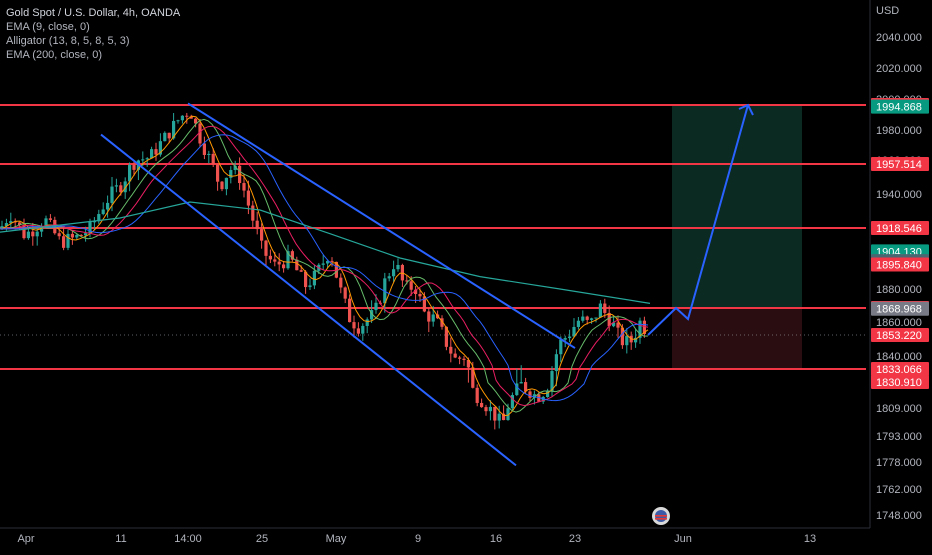  Describe the element at coordinates (899, 336) in the screenshot. I see `price-label-text: 1853.220` at that location.